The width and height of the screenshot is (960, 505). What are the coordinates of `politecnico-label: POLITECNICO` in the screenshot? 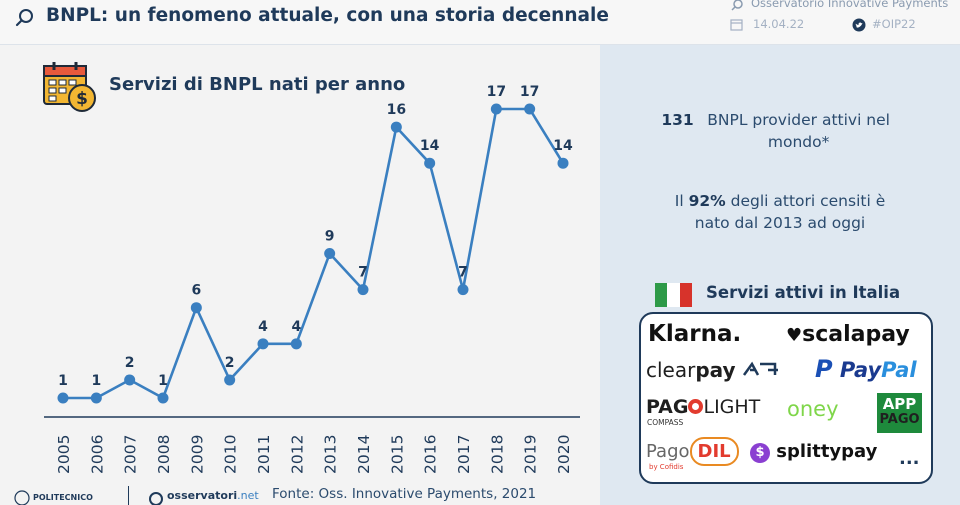 It's located at (63, 497).